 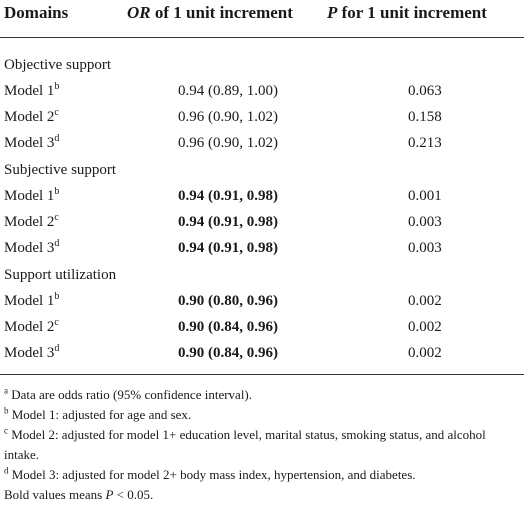 I want to click on row-or-value: 0.90 (0.80, 0.96), so click(x=228, y=301).